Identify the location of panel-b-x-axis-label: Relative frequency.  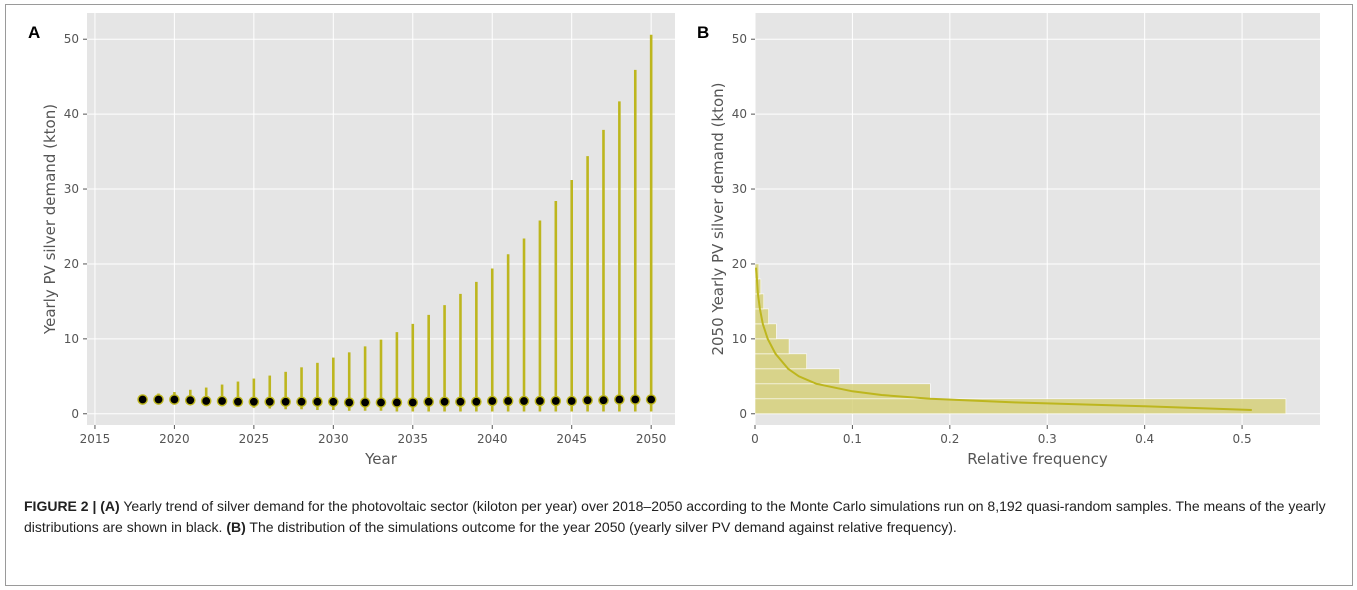
(1037, 459).